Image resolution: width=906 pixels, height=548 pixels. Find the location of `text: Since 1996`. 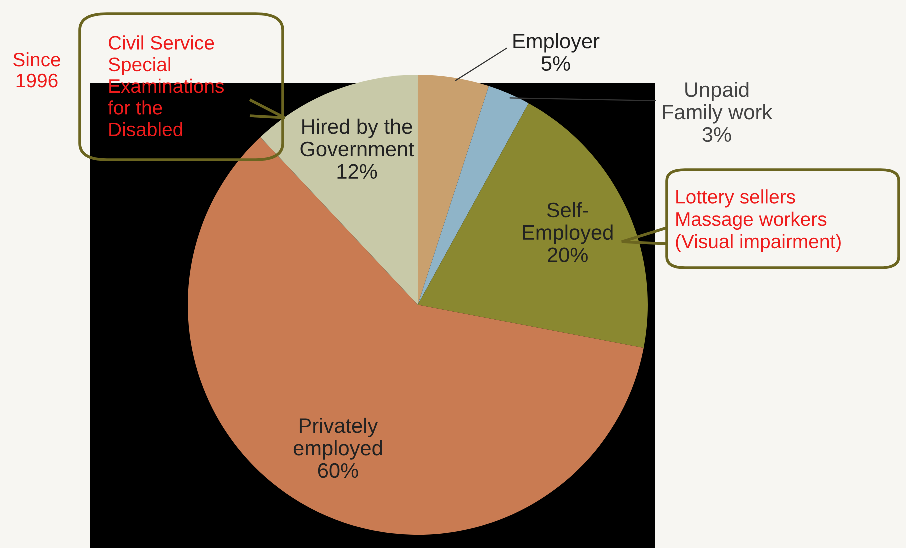

text: Since 1996 is located at coordinates (37, 70).